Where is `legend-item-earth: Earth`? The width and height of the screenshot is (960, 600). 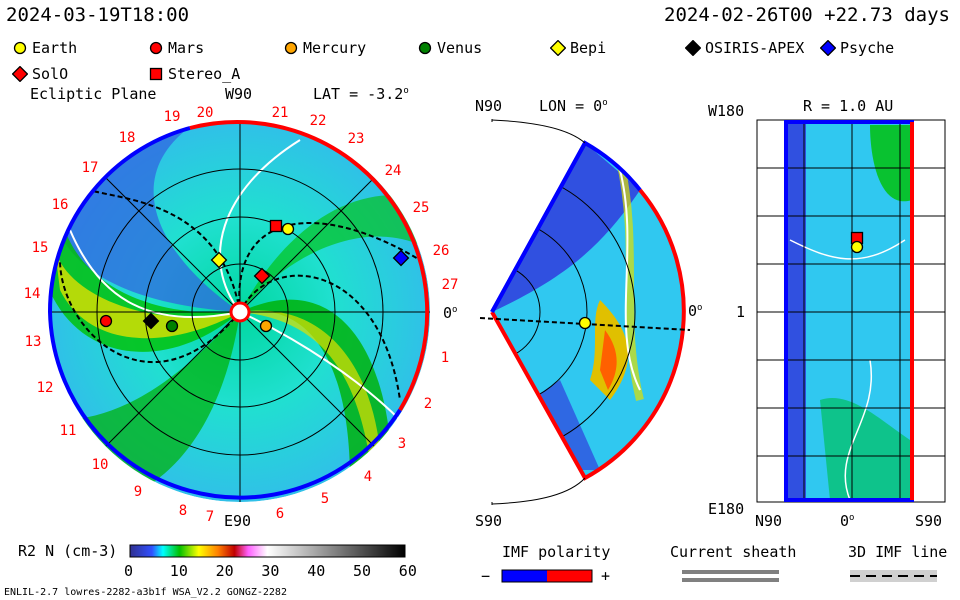
legend-item-earth: Earth is located at coordinates (44, 48).